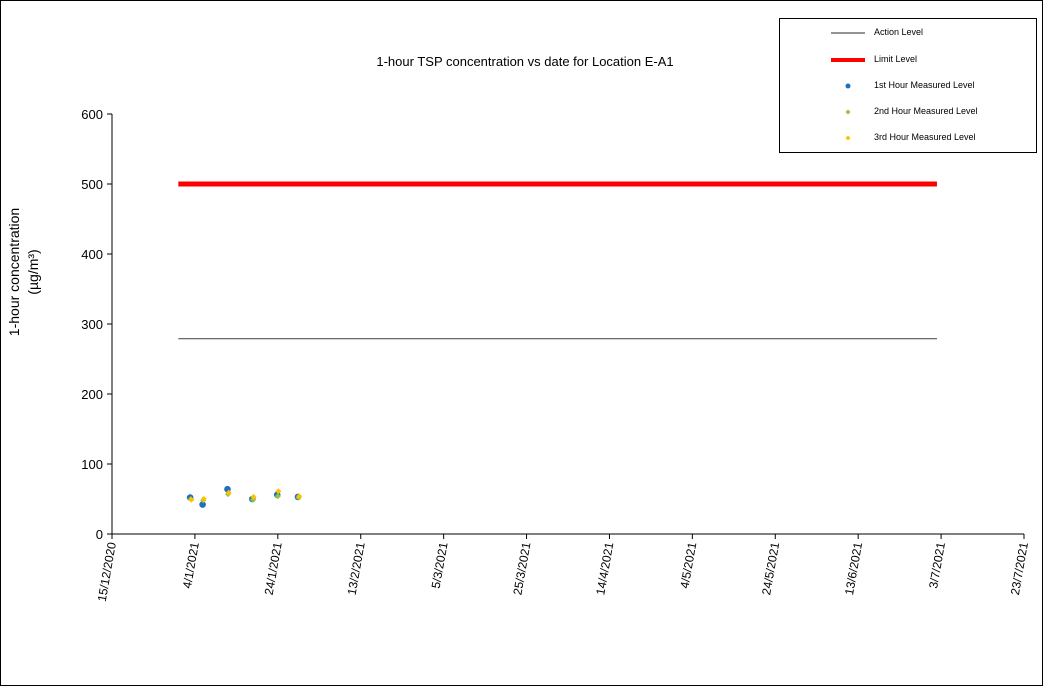  What do you see at coordinates (356, 568) in the screenshot?
I see `x-tick-label: 13/2/2021` at bounding box center [356, 568].